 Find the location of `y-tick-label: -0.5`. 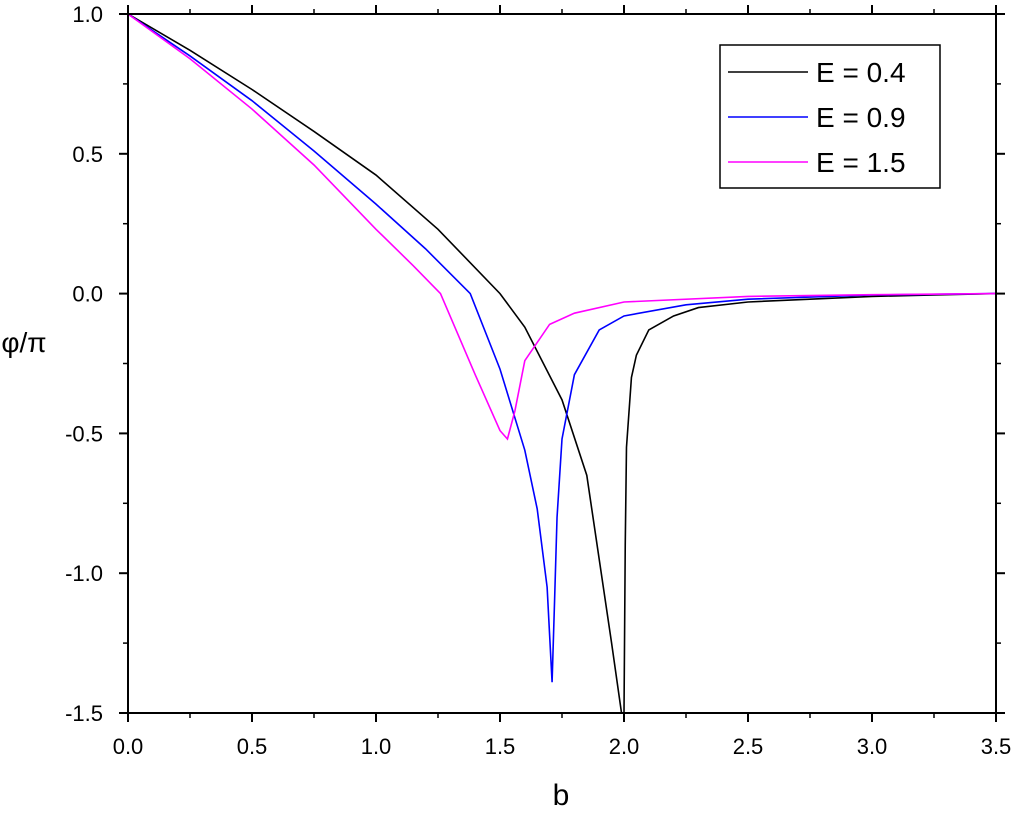

y-tick-label: -0.5 is located at coordinates (84, 433).